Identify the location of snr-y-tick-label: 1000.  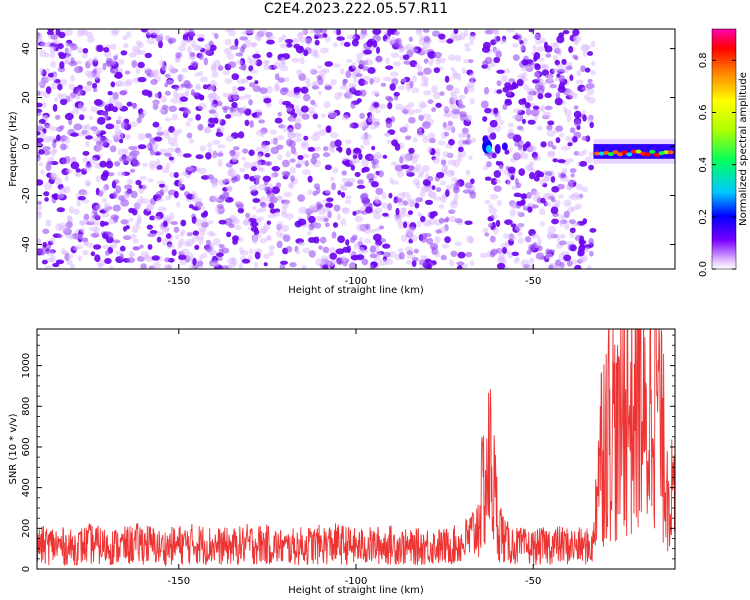
(26, 365).